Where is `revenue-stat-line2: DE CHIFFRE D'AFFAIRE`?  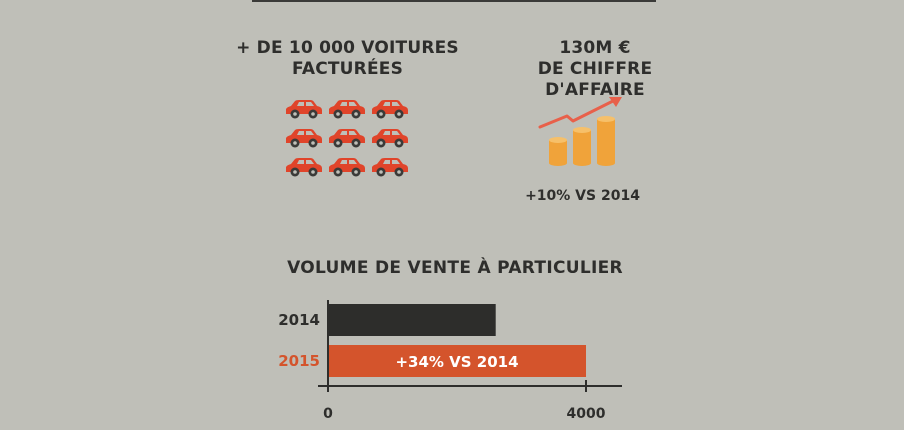
revenue-stat-line2: DE CHIFFRE D'AFFAIRE is located at coordinates (595, 79).